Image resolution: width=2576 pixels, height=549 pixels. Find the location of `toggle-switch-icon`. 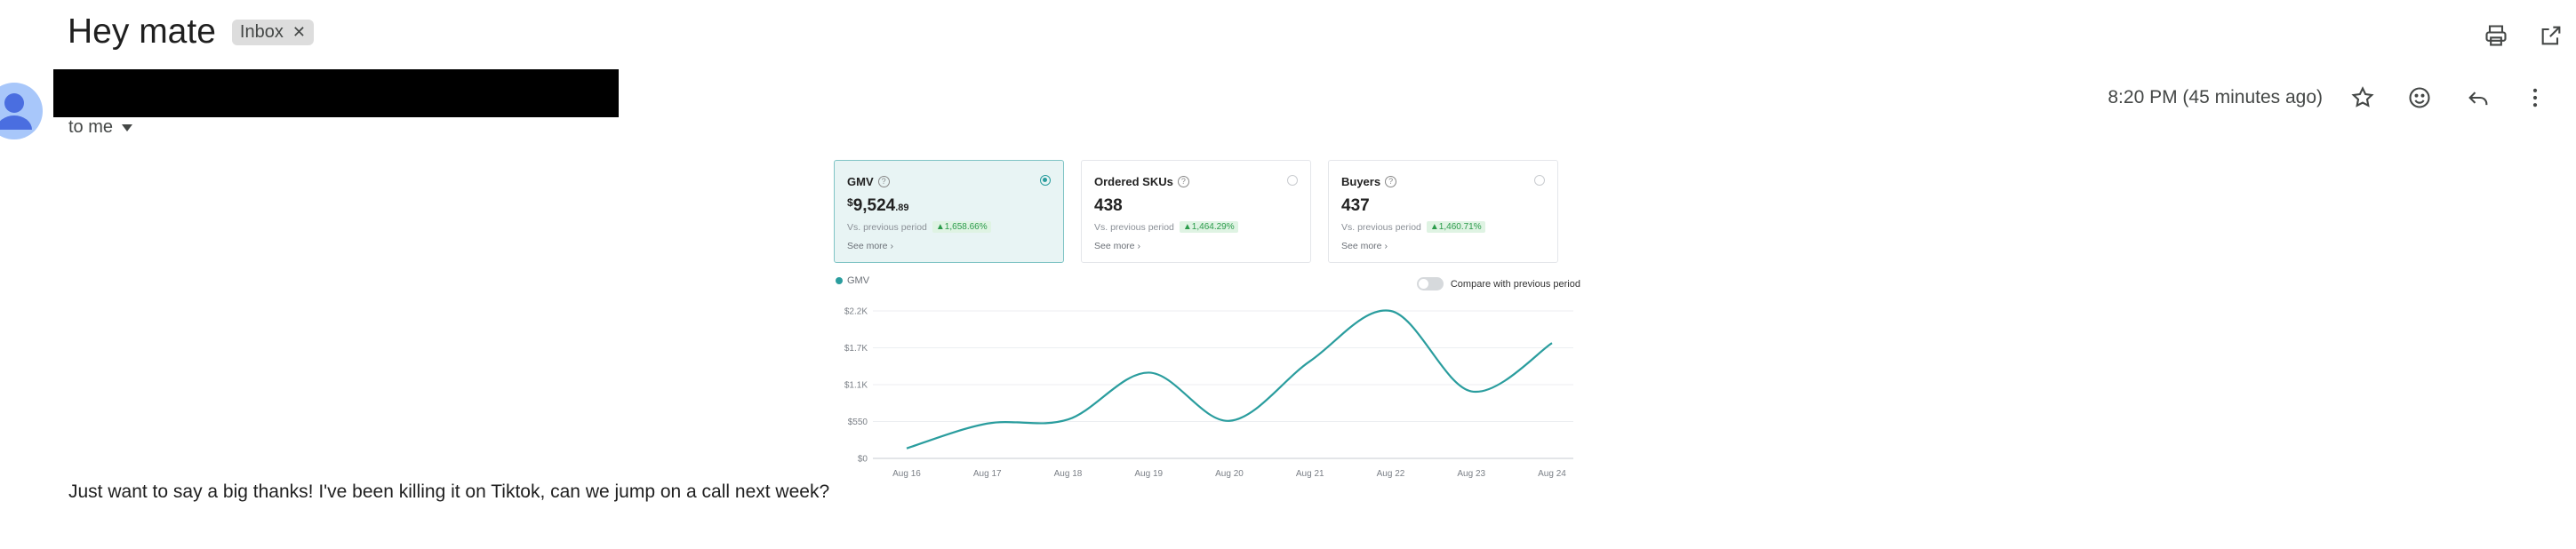

toggle-switch-icon is located at coordinates (1430, 283).